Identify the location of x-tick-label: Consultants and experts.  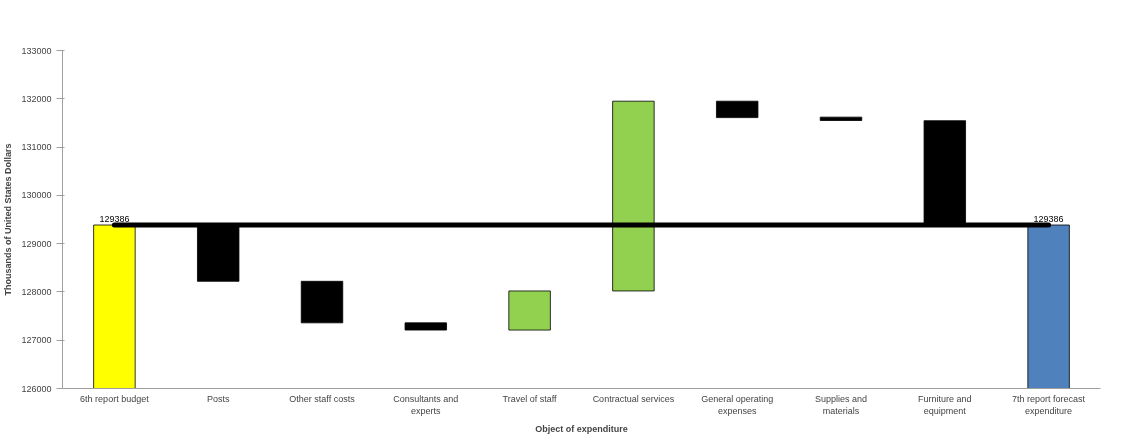
(426, 404).